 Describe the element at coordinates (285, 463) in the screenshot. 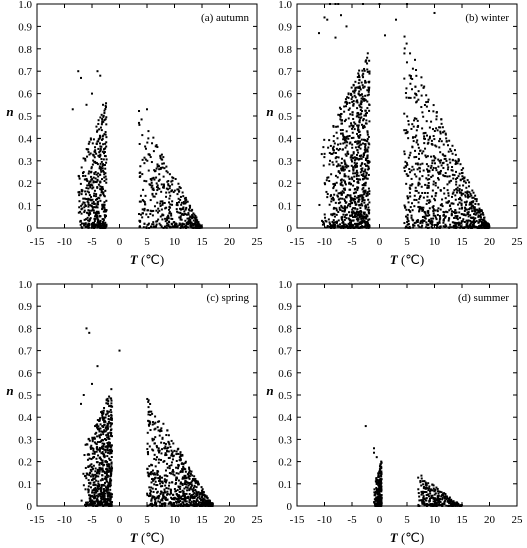

I see `y-tick-label: 0.2` at that location.